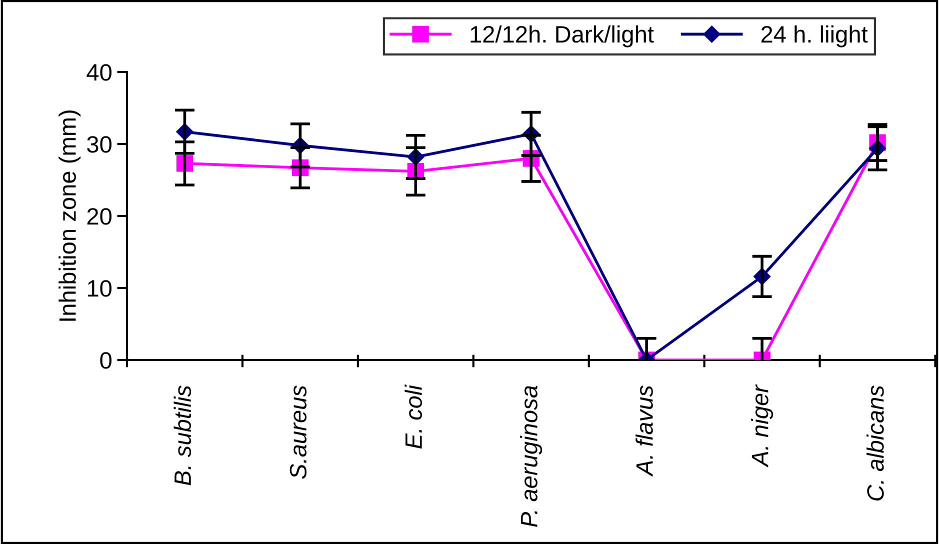  I want to click on legend-label: 24 h. liight, so click(814, 36).